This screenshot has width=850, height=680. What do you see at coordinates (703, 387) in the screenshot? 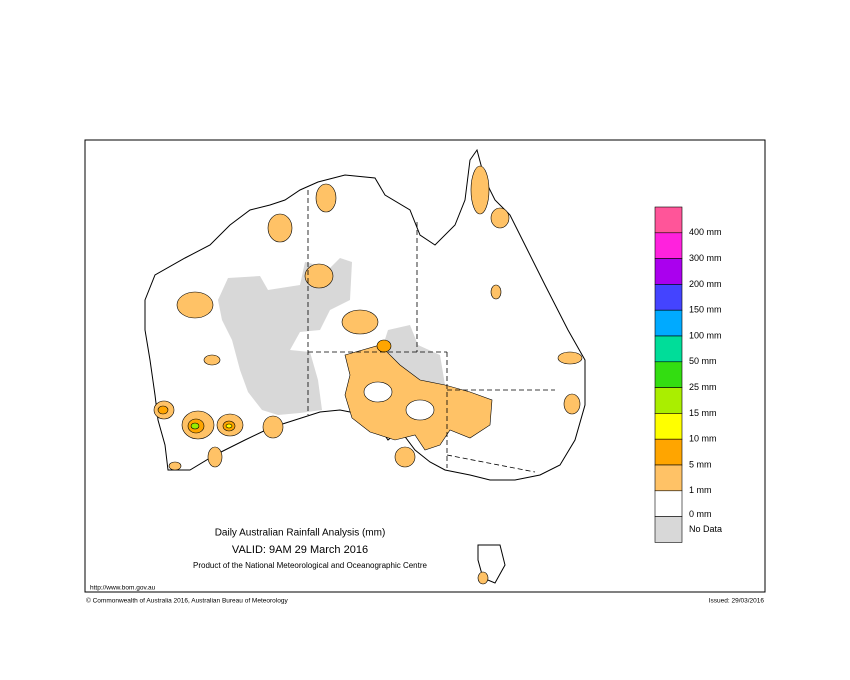
I see `legend-label: 25 mm` at bounding box center [703, 387].